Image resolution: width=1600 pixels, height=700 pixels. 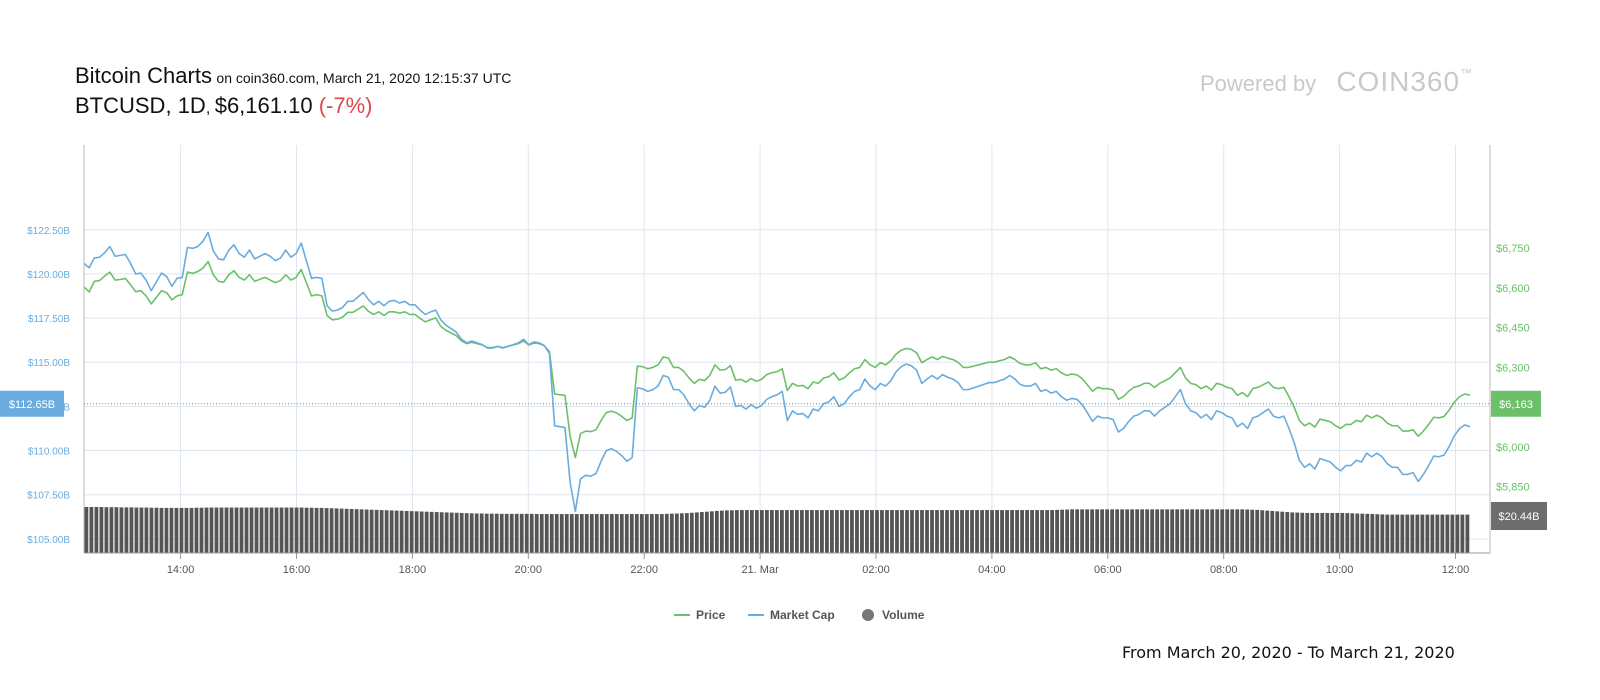 I want to click on legend: Price Market Cap Volume, so click(x=799, y=615).